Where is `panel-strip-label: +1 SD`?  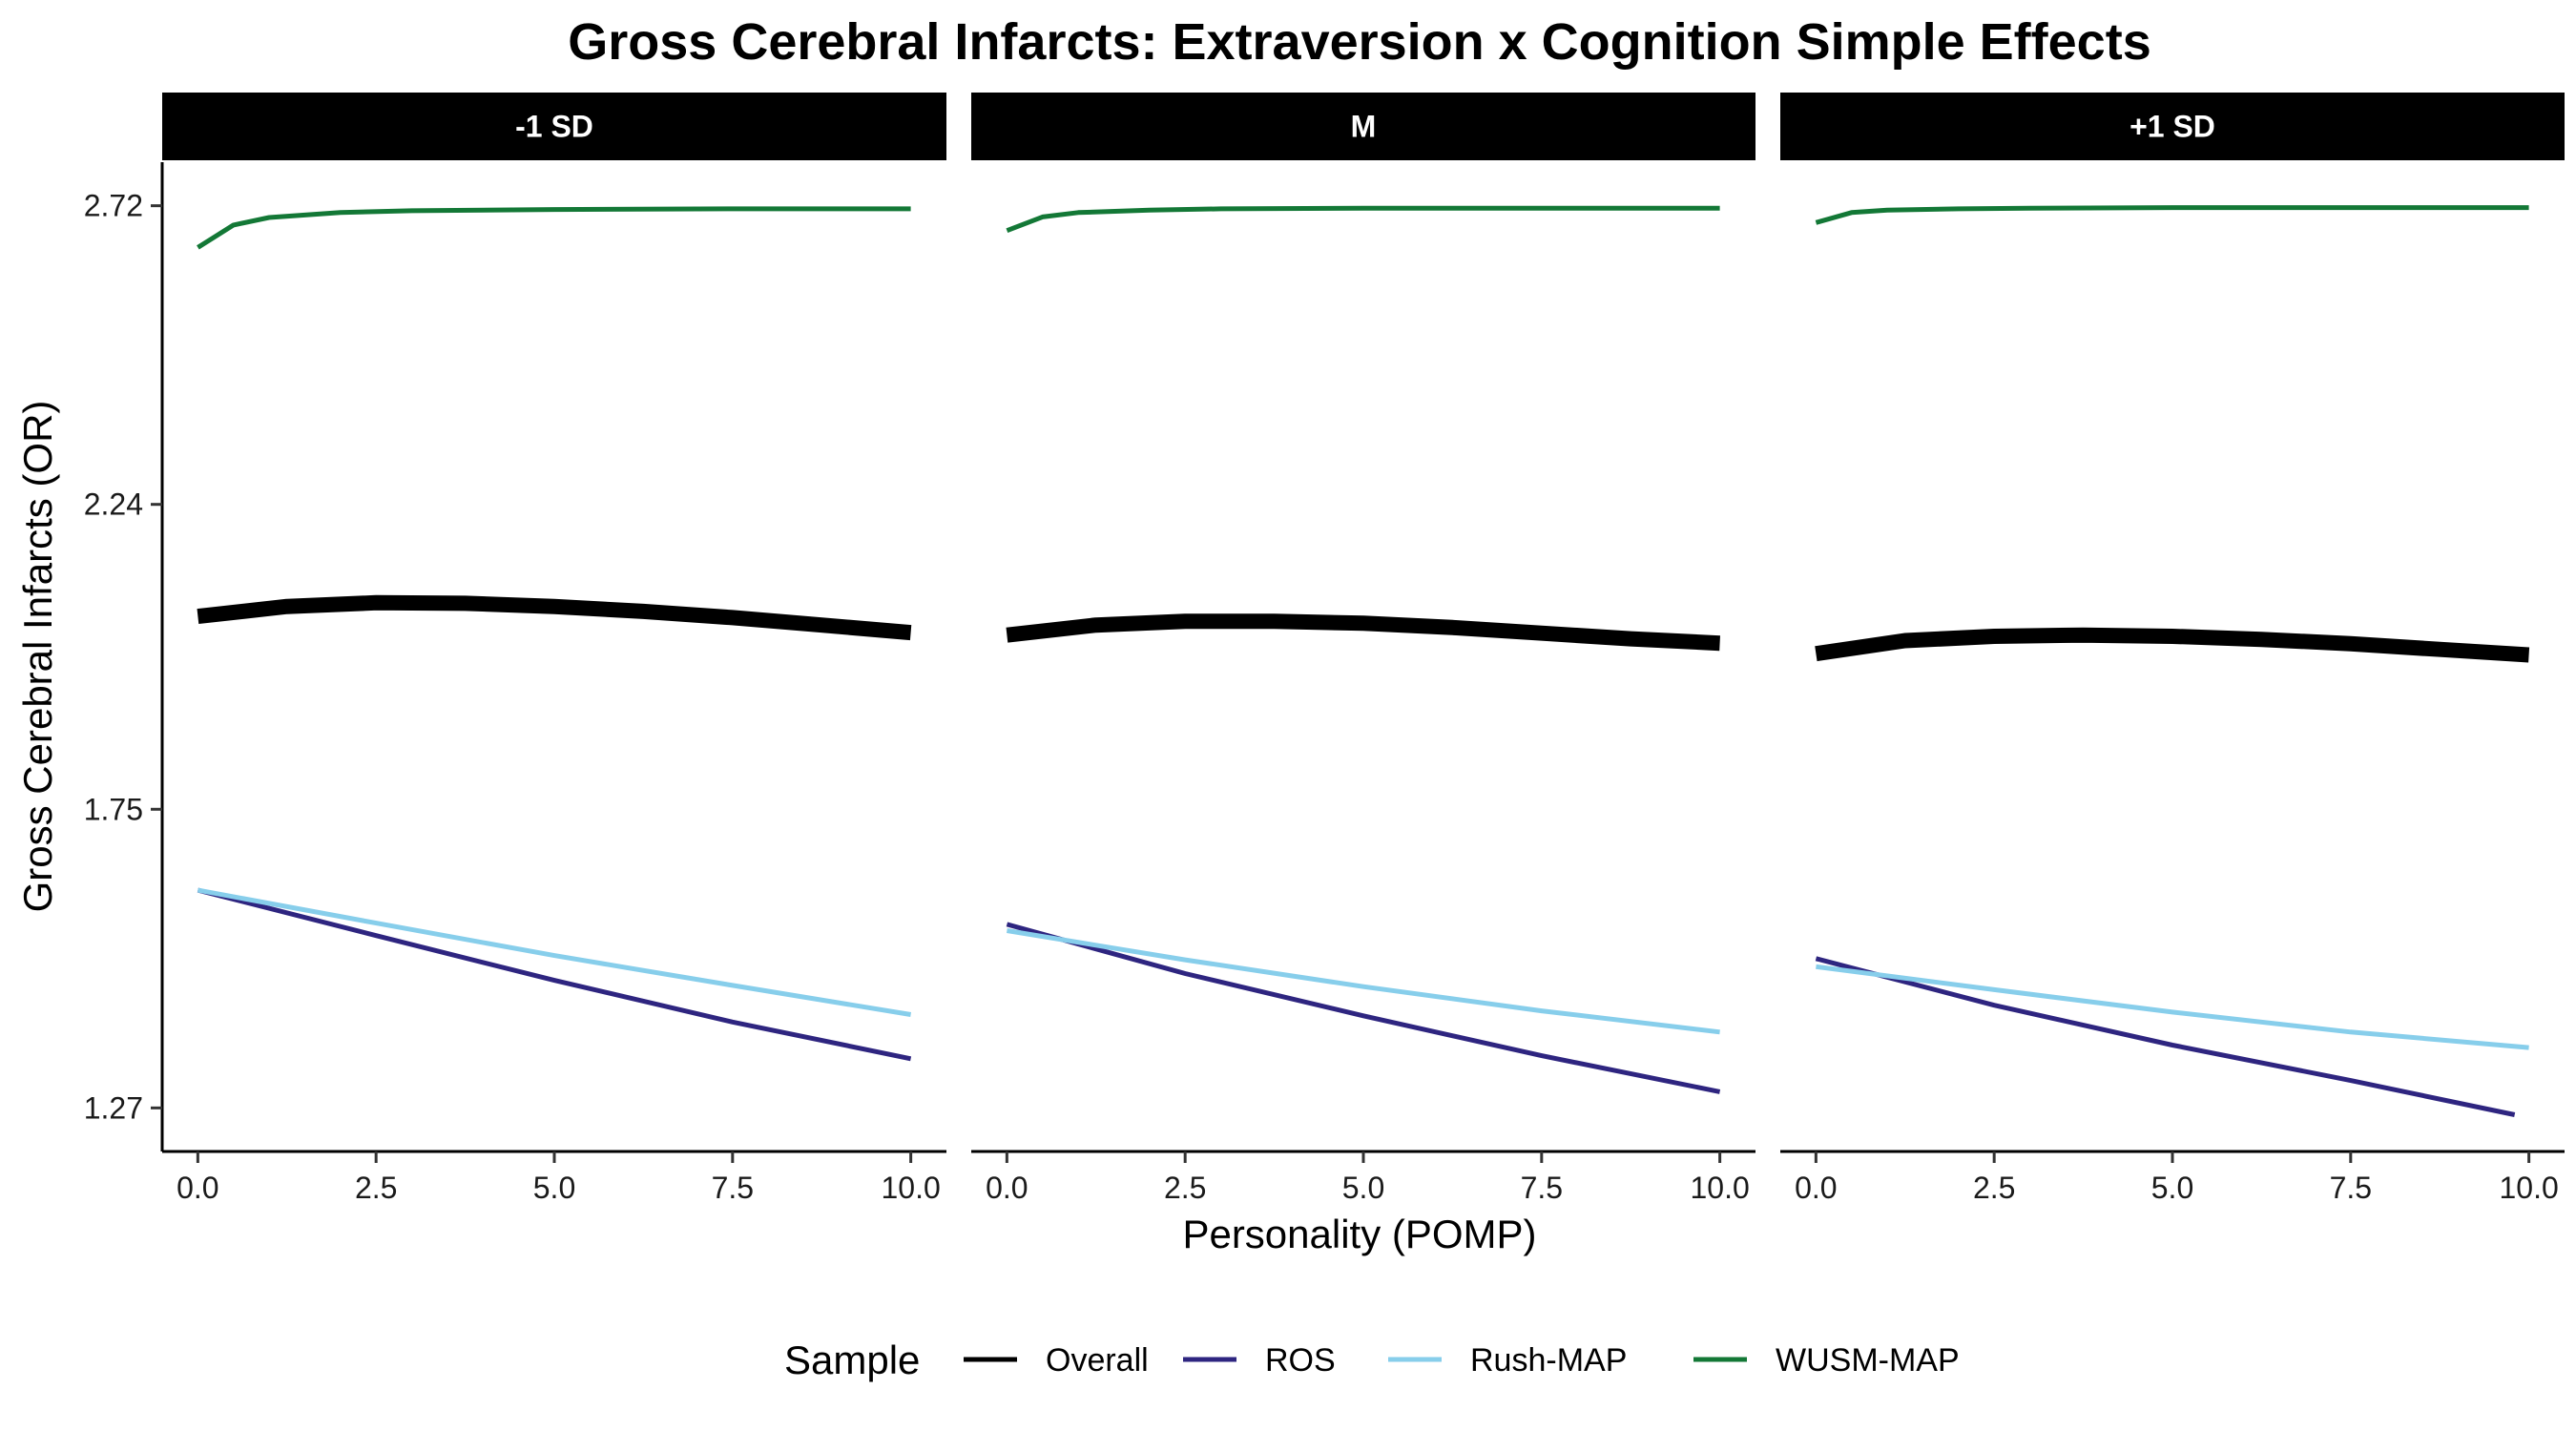
panel-strip-label: +1 SD is located at coordinates (2172, 127).